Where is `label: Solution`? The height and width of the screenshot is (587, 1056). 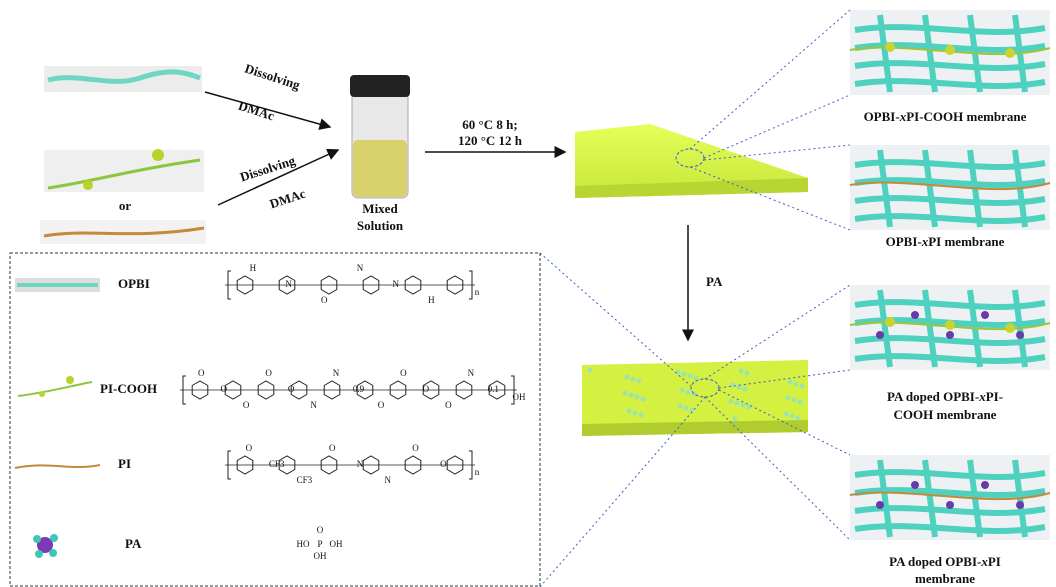
label: Solution is located at coordinates (380, 225).